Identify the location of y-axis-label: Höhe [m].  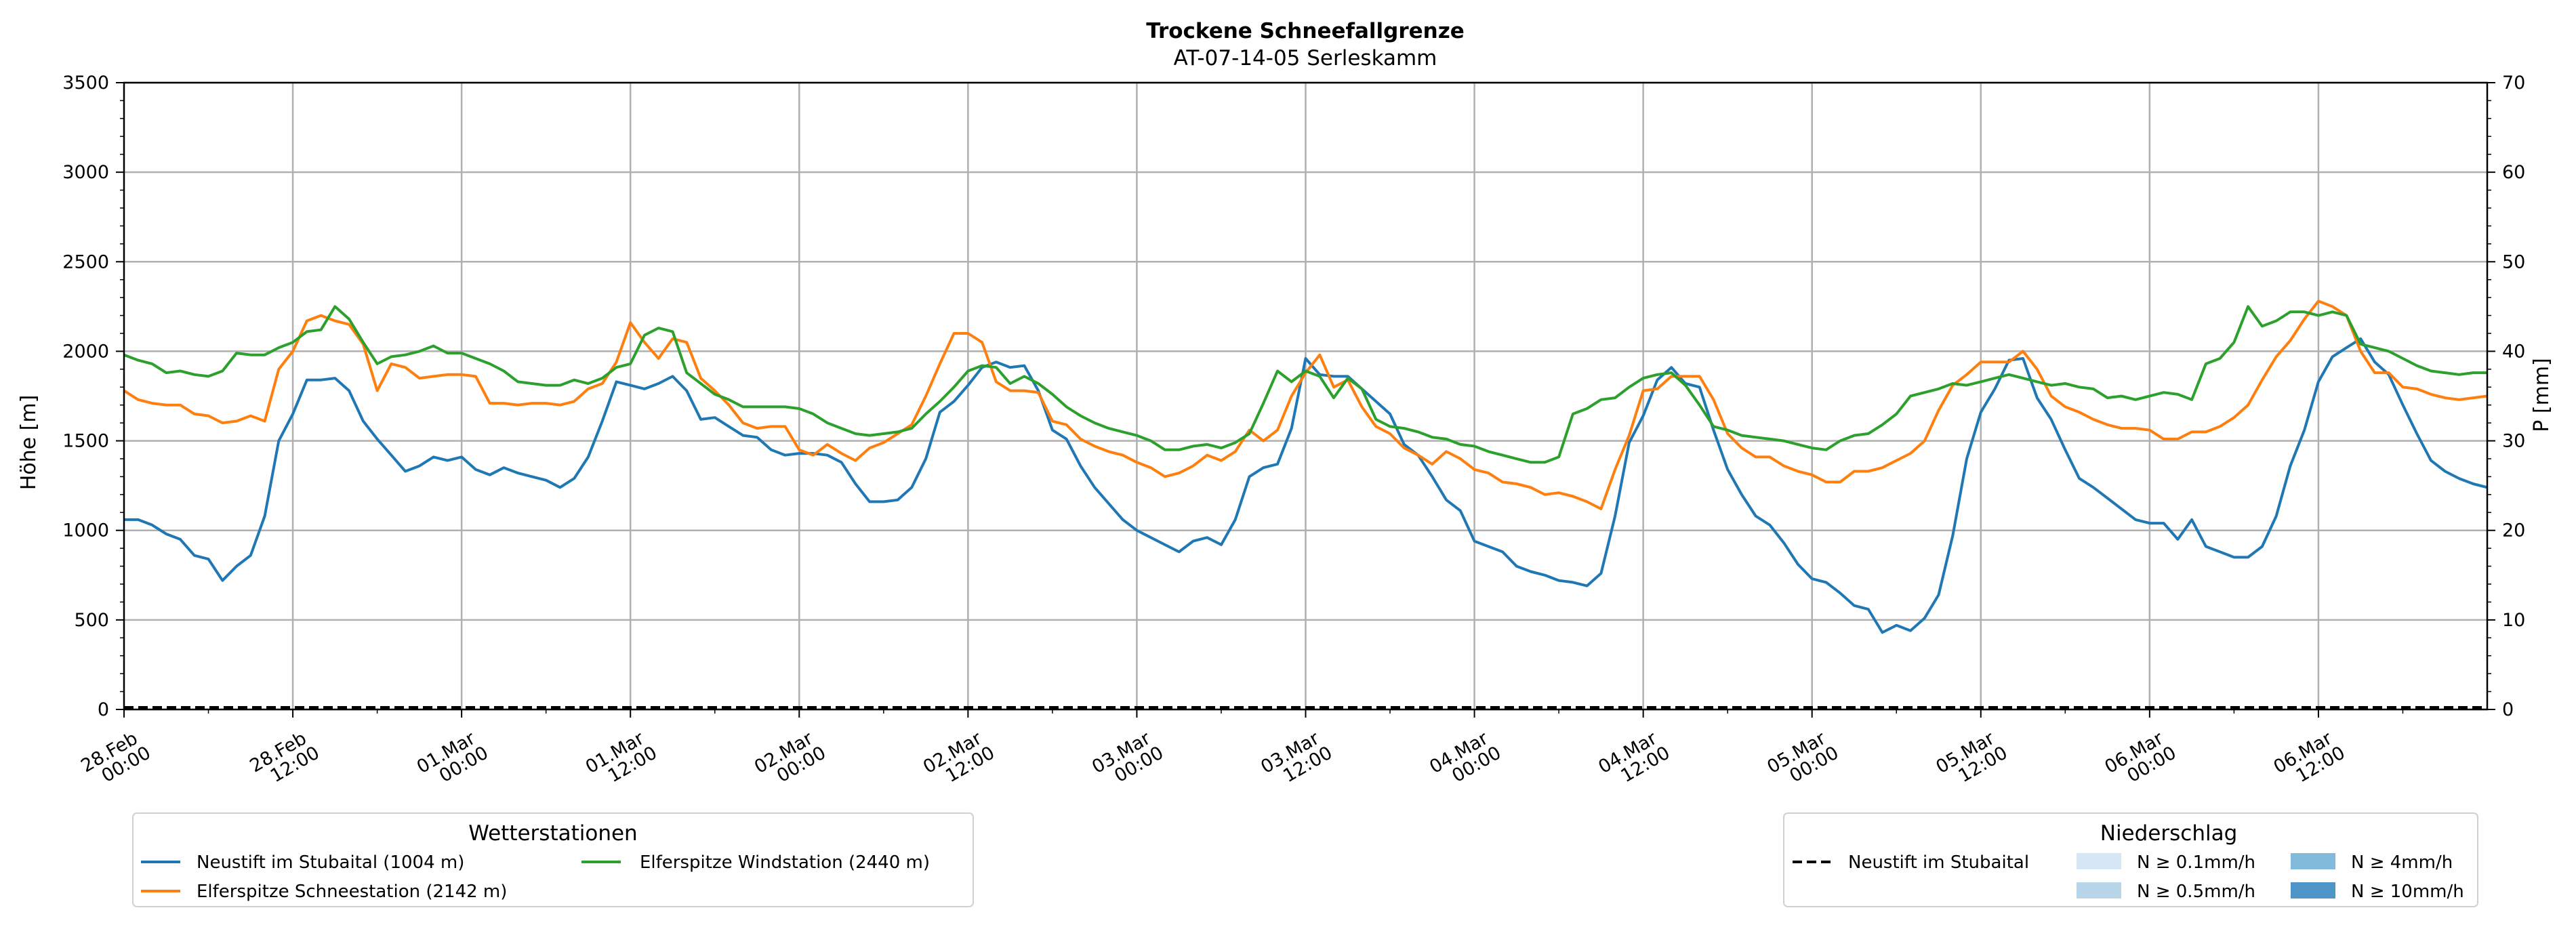
(29, 443).